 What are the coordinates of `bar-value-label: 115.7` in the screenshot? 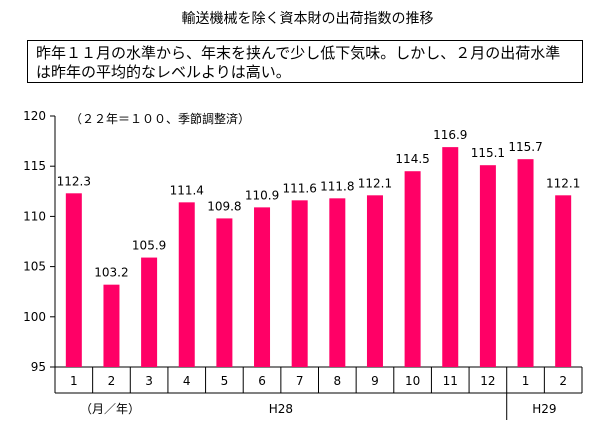 It's located at (525, 147).